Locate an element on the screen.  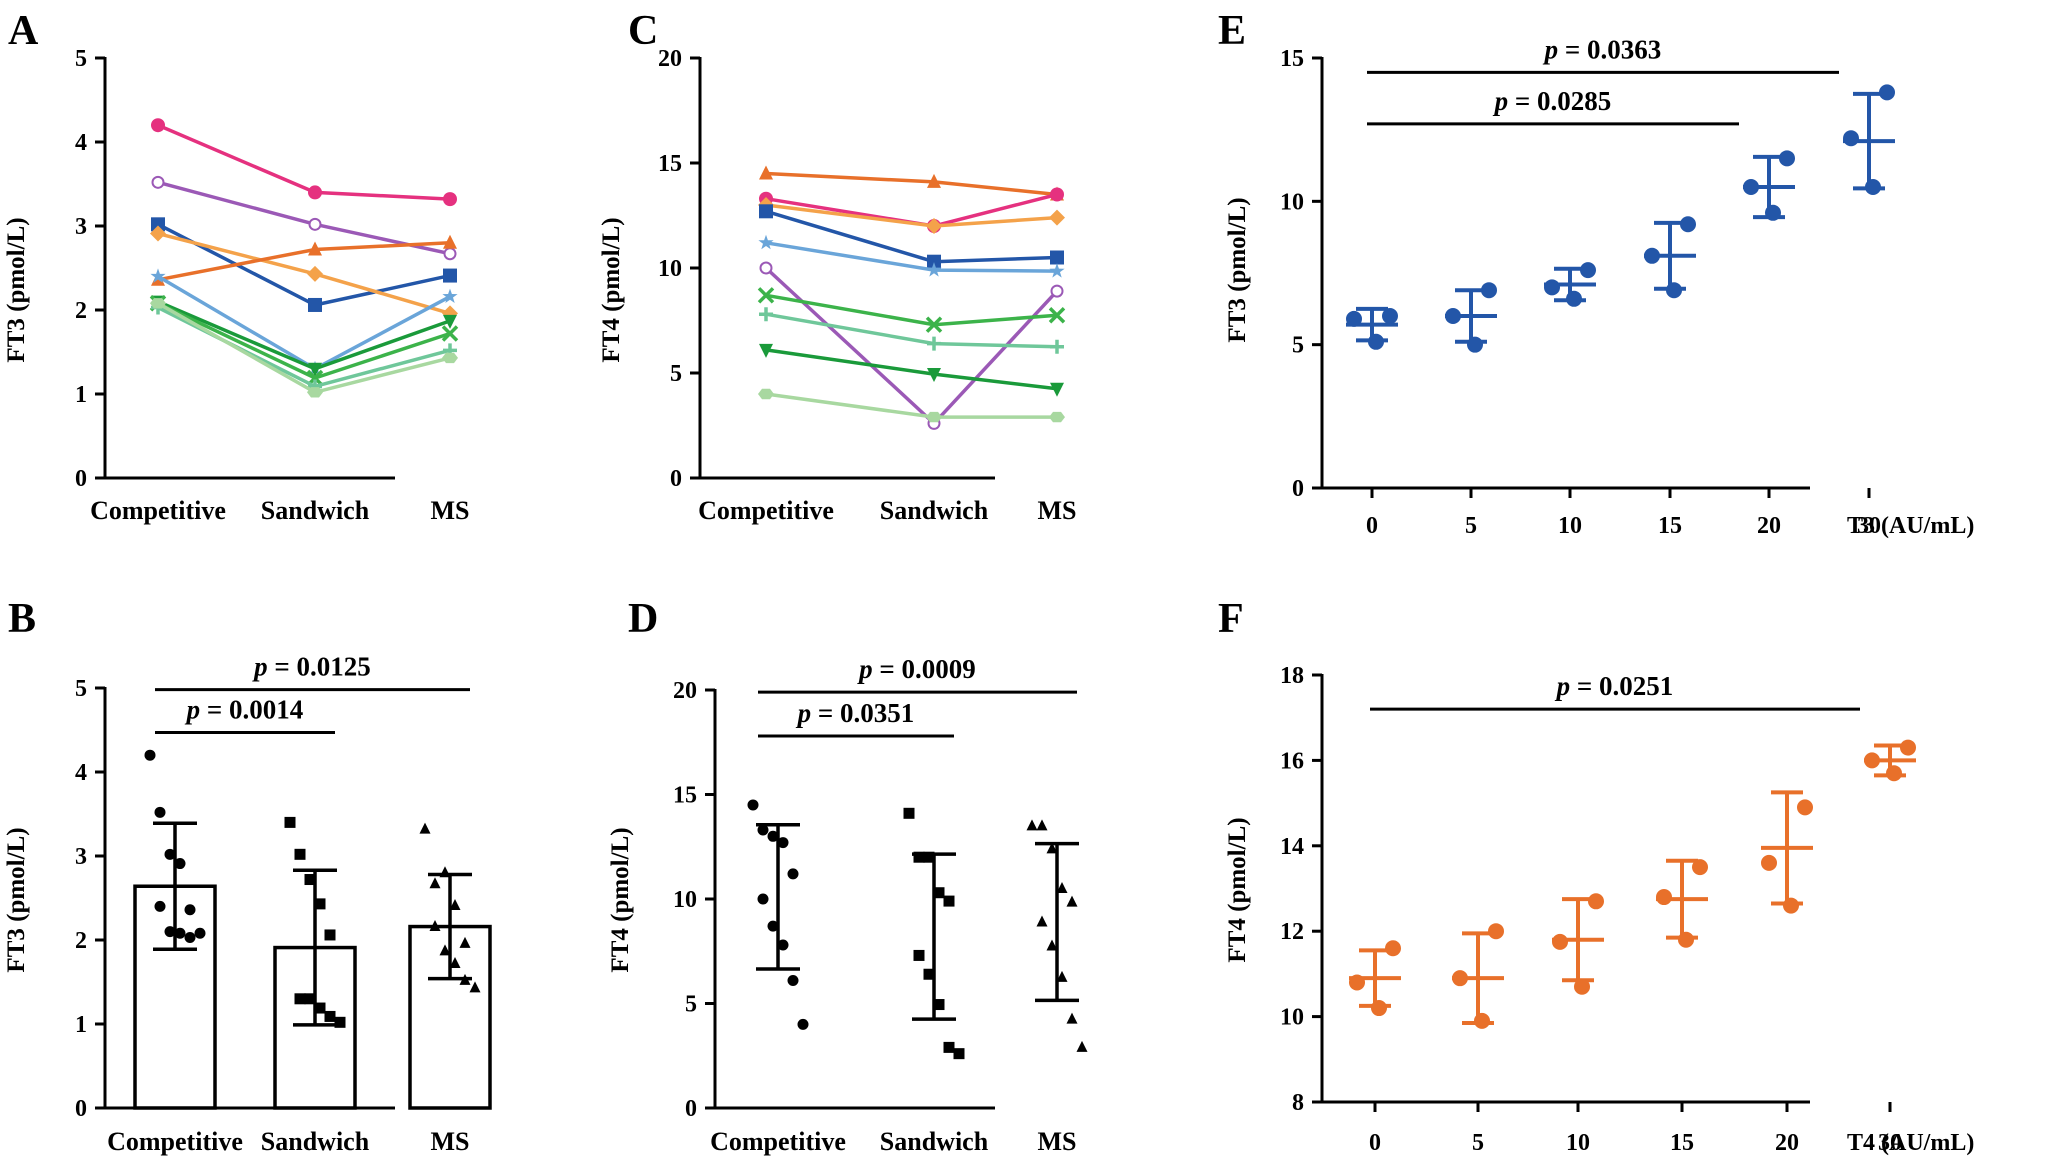
panel-letter: F is located at coordinates (1231, 619).